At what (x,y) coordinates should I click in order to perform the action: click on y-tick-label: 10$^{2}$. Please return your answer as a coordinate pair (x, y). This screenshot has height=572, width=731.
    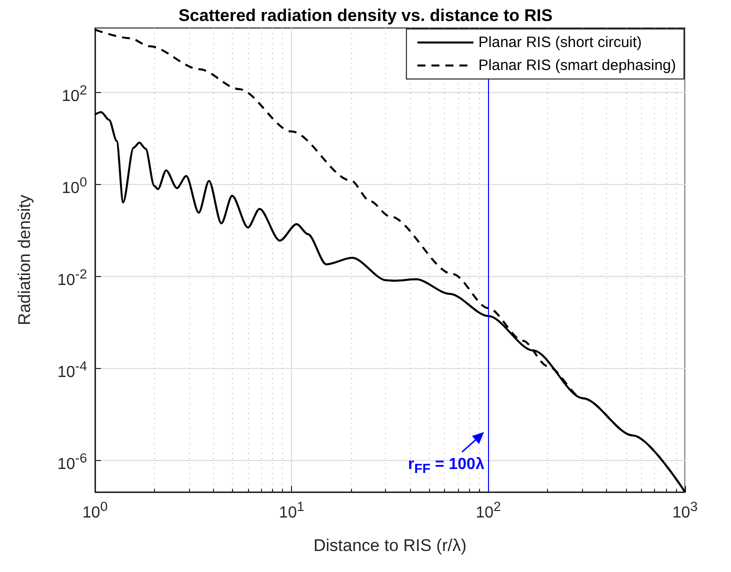
    Looking at the image, I should click on (74, 94).